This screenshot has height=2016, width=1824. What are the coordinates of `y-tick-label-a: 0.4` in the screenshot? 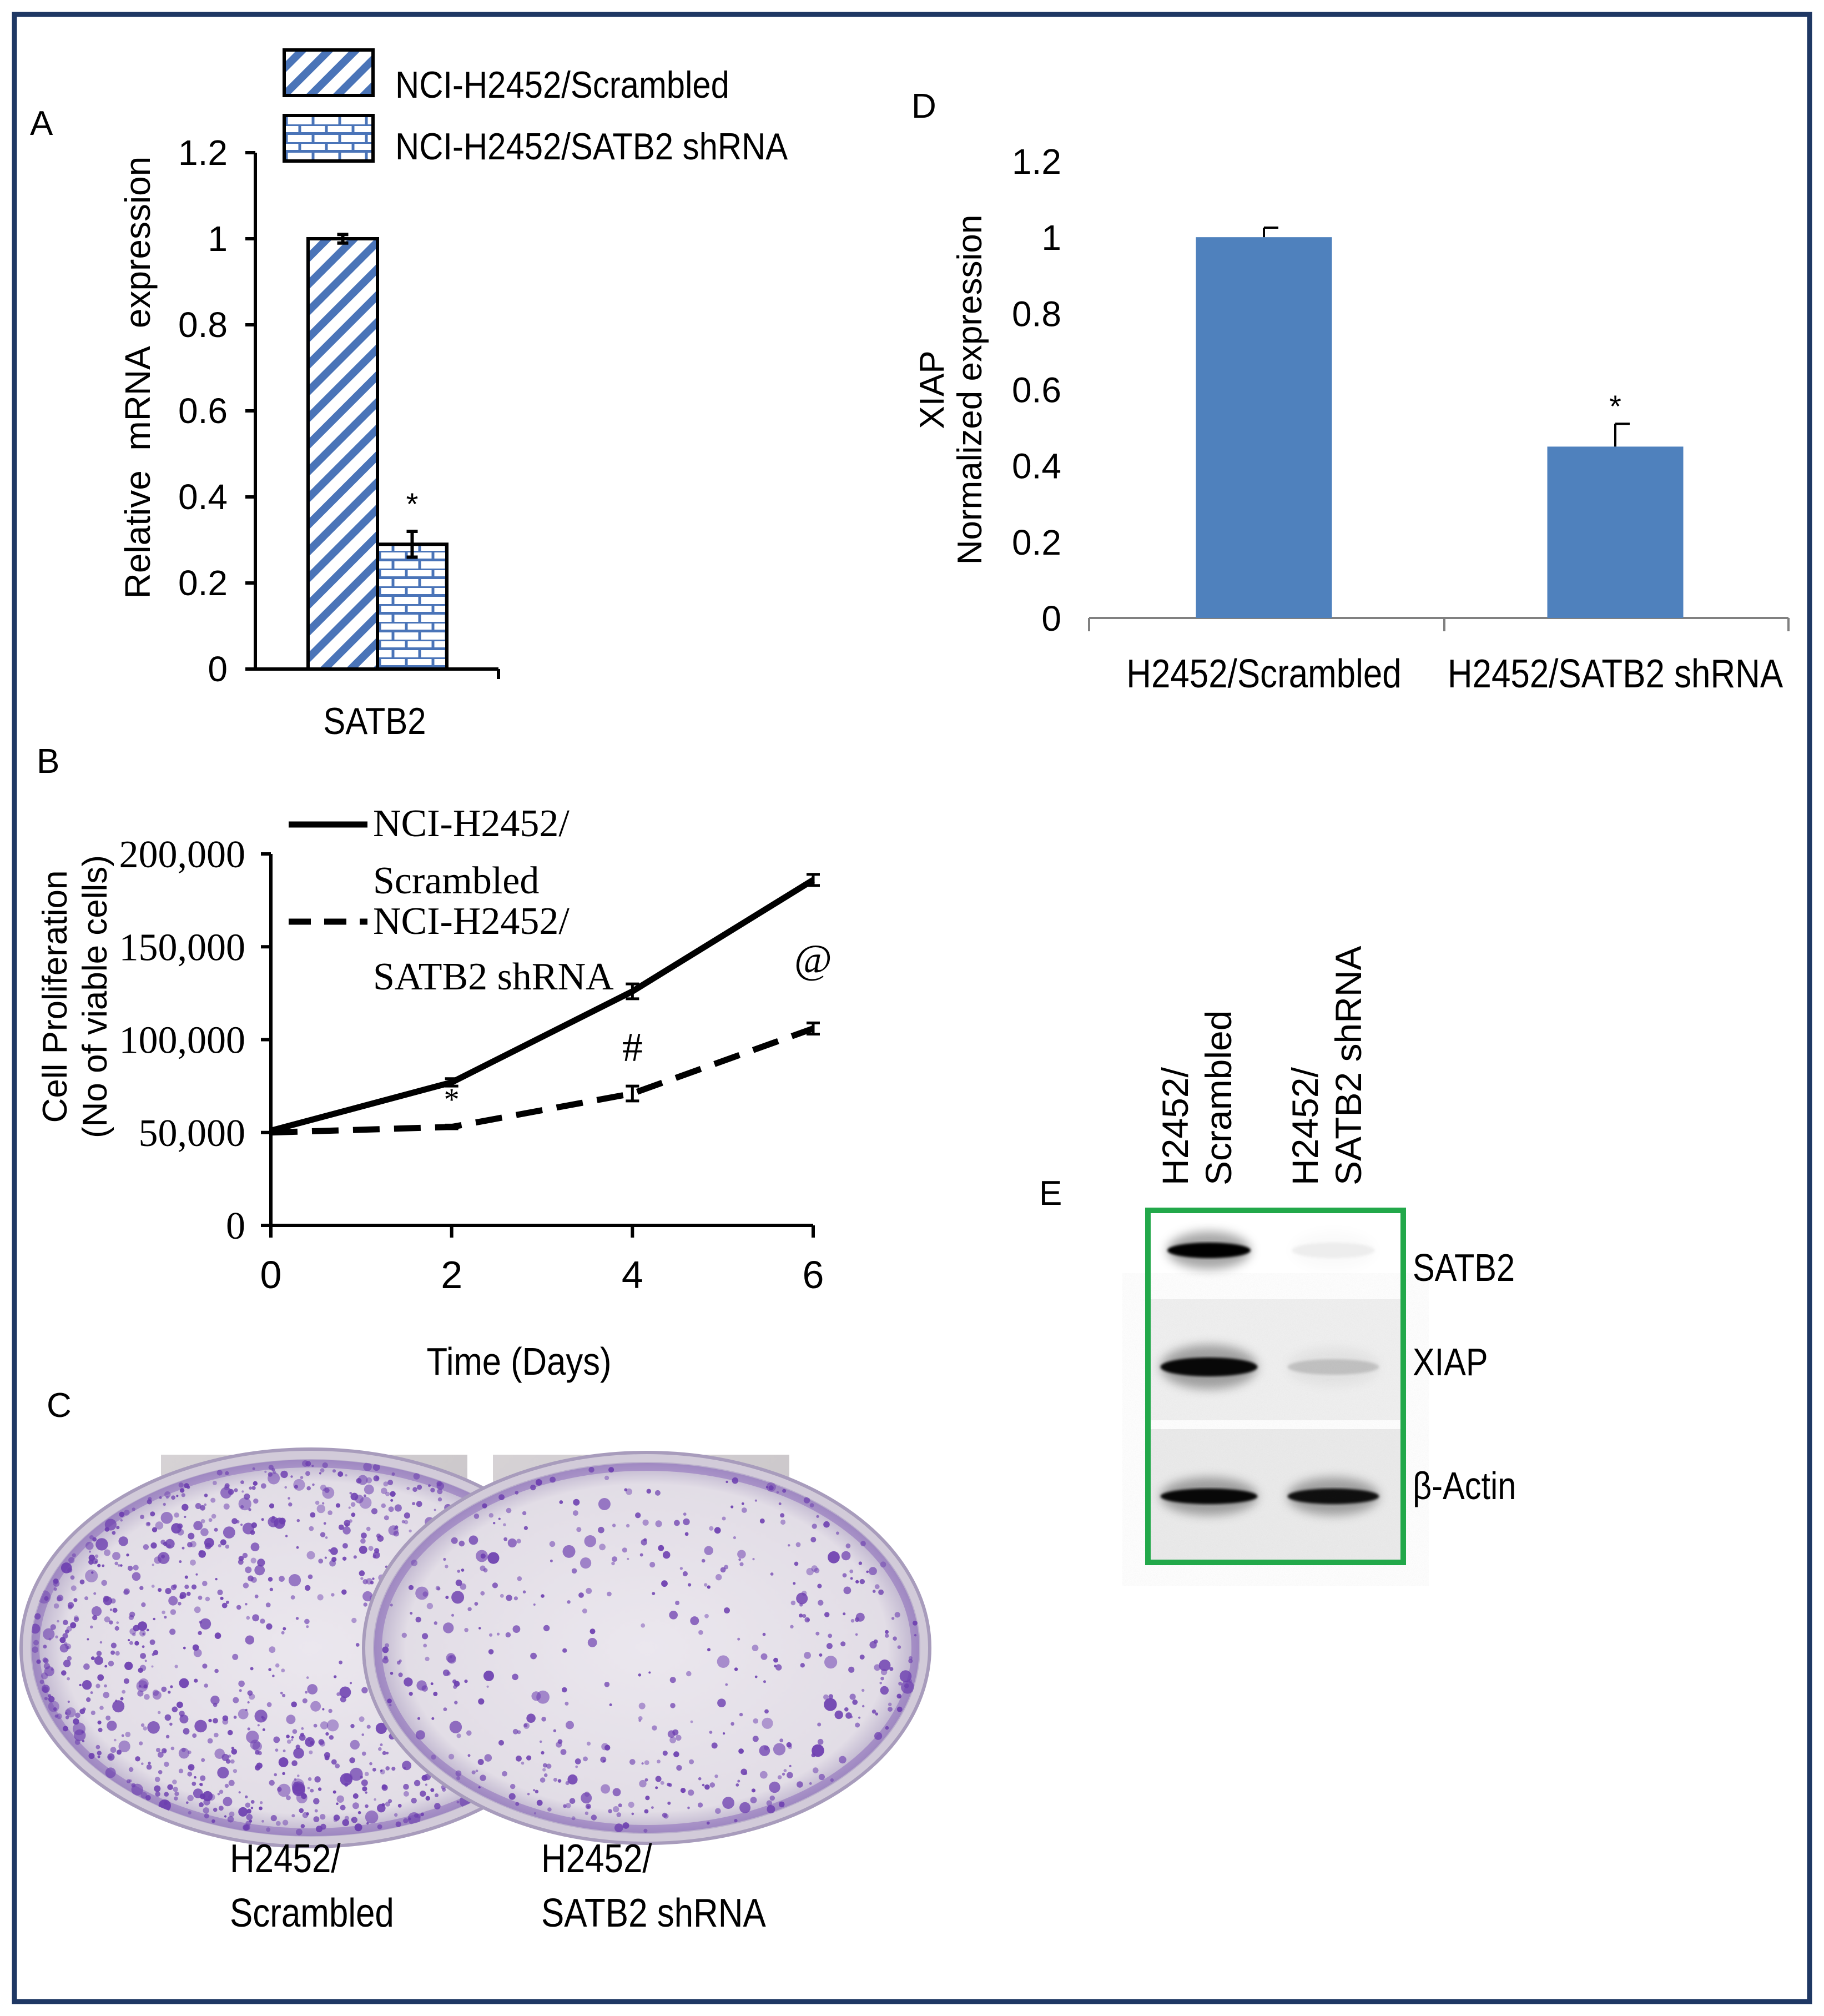 It's located at (203, 497).